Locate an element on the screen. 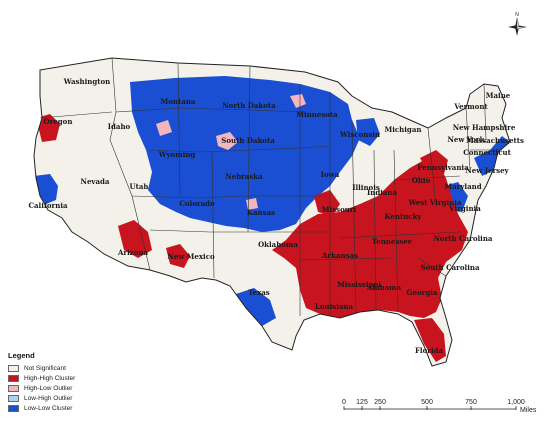 The width and height of the screenshot is (550, 431). high-low-outlier-region-mn is located at coordinates (298, 101).